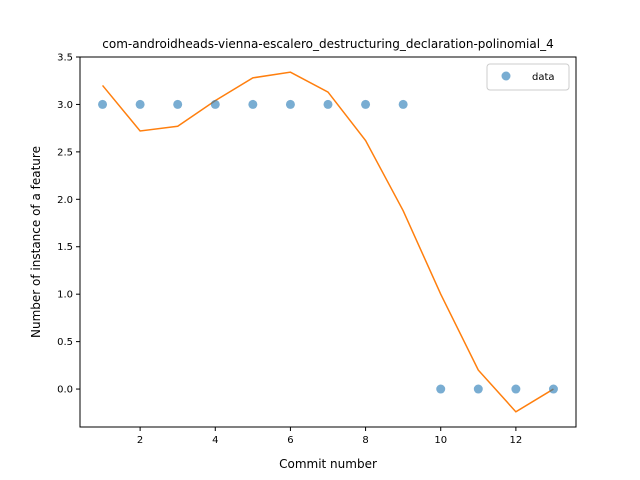 This screenshot has height=480, width=640. I want to click on legend-box, so click(528, 77).